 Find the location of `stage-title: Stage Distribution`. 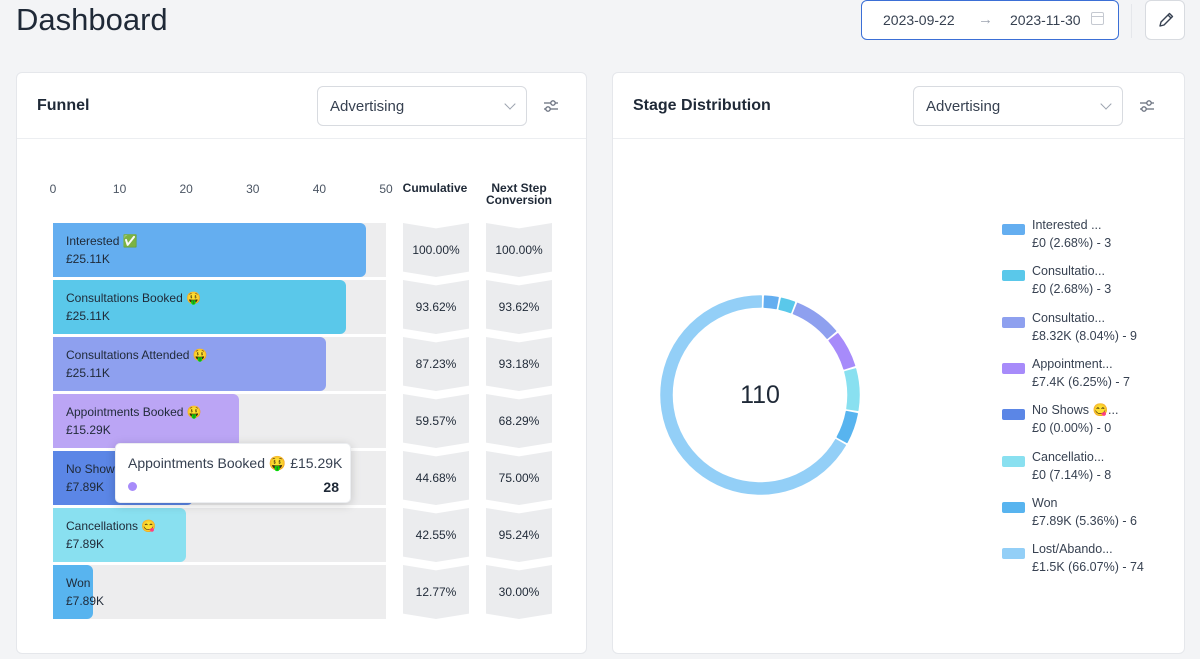

stage-title: Stage Distribution is located at coordinates (702, 105).